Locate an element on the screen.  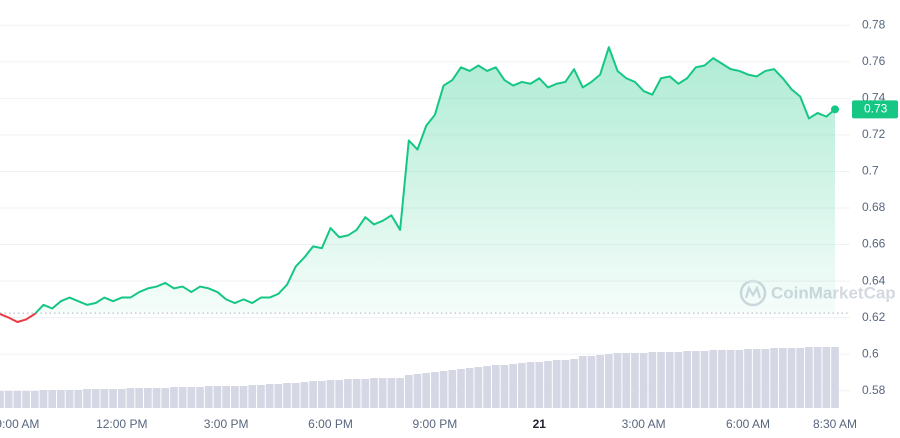
x-tick-label: 9:00 PM is located at coordinates (435, 424).